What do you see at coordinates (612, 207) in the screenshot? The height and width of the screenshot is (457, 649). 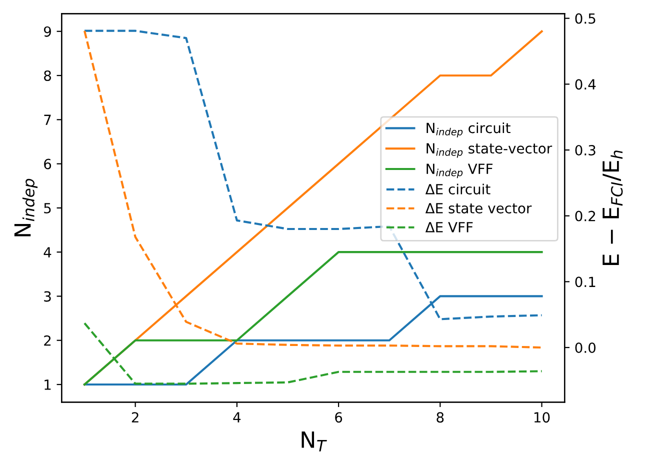 I see `y2-axis-title: E − E$_{FCI}$/E$_{h}$` at bounding box center [612, 207].